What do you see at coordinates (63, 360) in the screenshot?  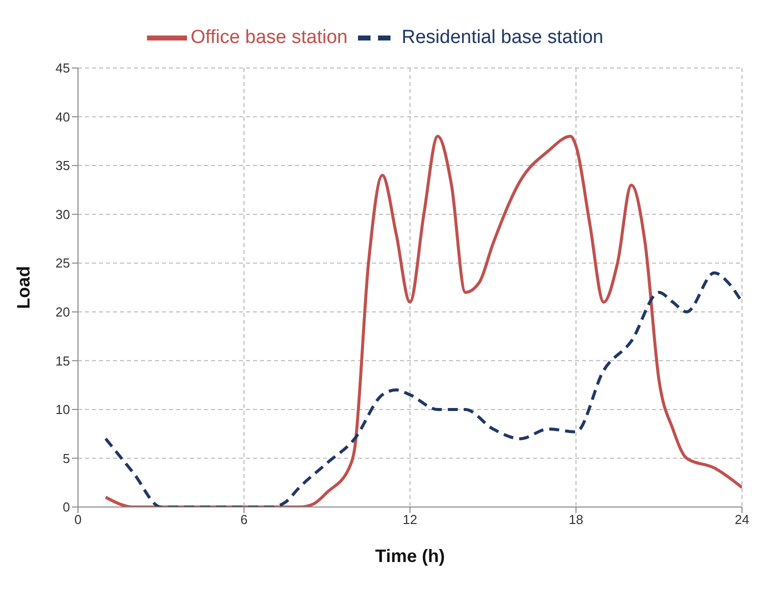 I see `y-tick-label: 15` at bounding box center [63, 360].